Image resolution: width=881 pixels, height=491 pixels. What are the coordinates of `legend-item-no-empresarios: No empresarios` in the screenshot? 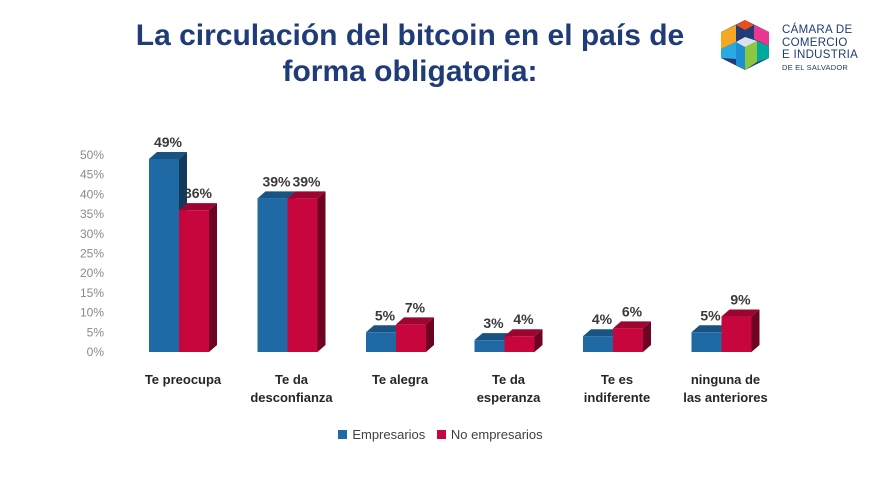 It's located at (489, 434).